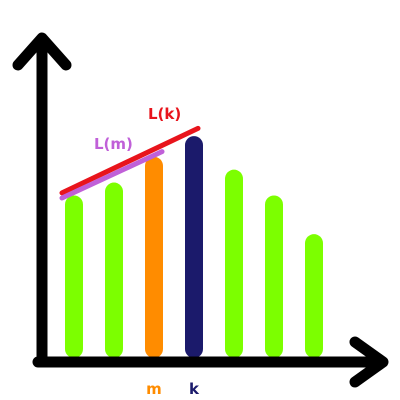 The image size is (400, 400). I want to click on lines-layer, so click(130, 163).